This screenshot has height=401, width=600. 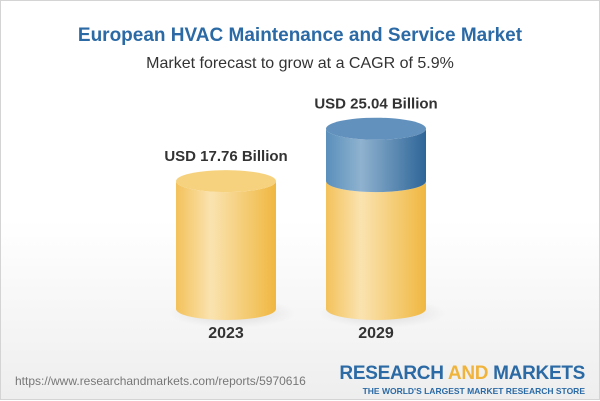 What do you see at coordinates (375, 104) in the screenshot?
I see `data-label: USD 25.04 Billion` at bounding box center [375, 104].